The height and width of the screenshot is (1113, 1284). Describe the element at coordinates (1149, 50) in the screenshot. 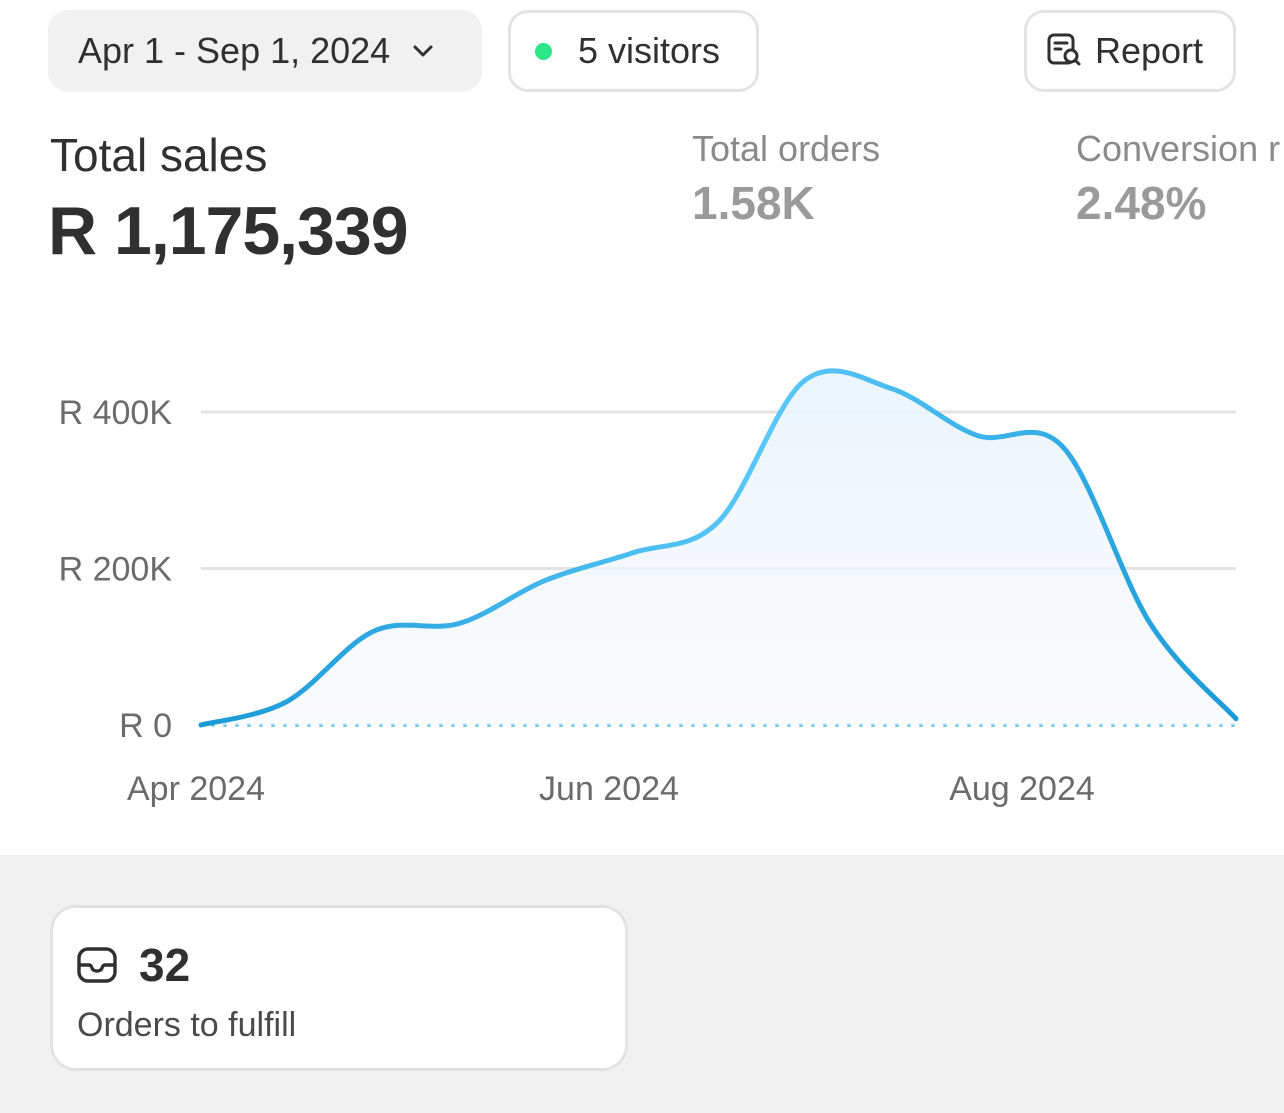

I see `report-label: Report` at that location.